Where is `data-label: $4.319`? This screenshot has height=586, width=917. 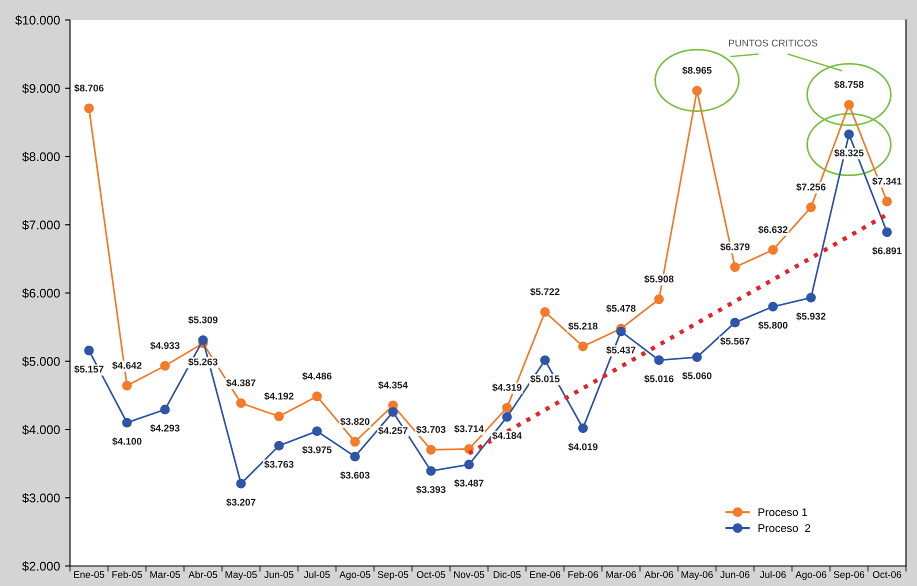 data-label: $4.319 is located at coordinates (507, 388).